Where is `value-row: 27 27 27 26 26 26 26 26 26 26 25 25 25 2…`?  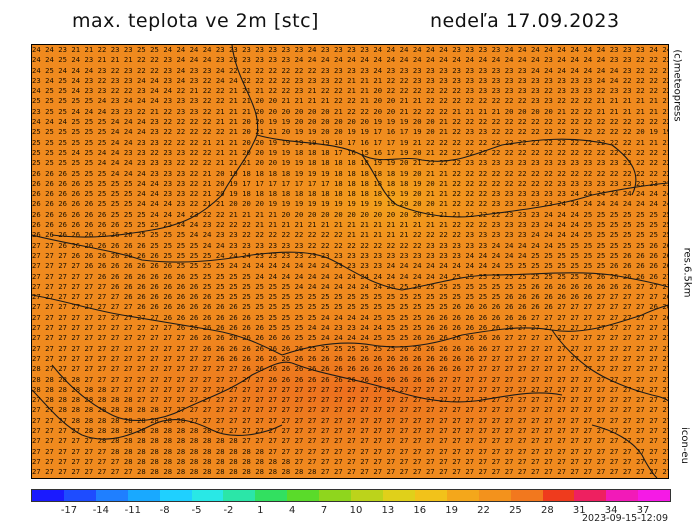
value-row: 27 27 27 26 26 26 26 26 26 26 25 25 25 2… is located at coordinates (350, 255).